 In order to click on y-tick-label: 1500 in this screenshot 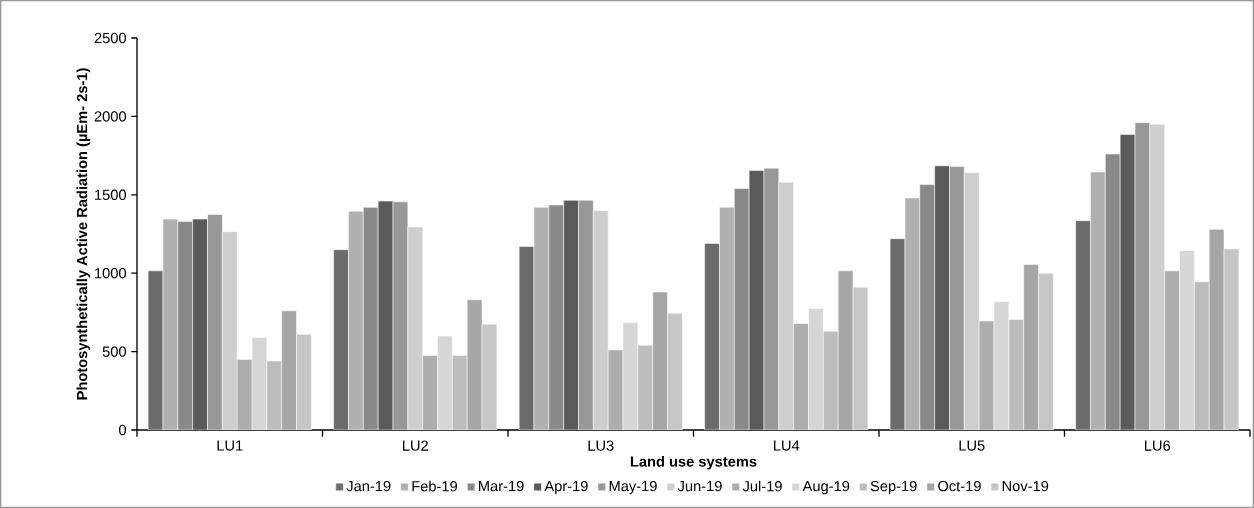, I will do `click(111, 194)`.